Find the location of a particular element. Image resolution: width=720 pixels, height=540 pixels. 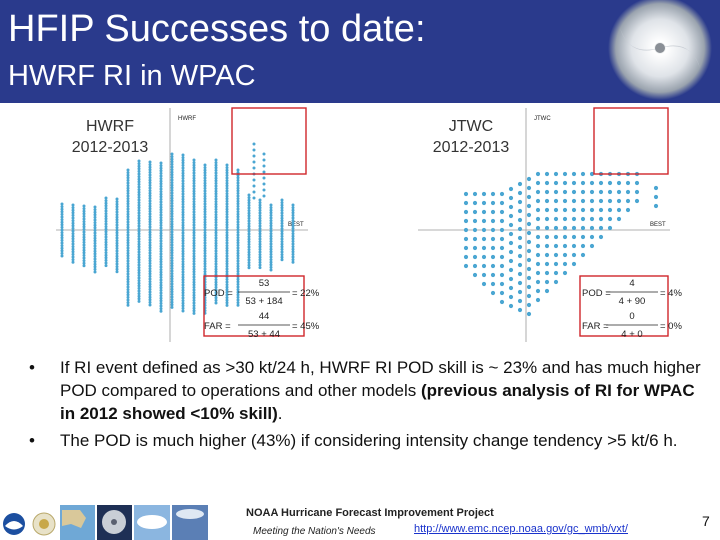

footer-tagline: Meeting the Nation's Needs is located at coordinates (314, 531).